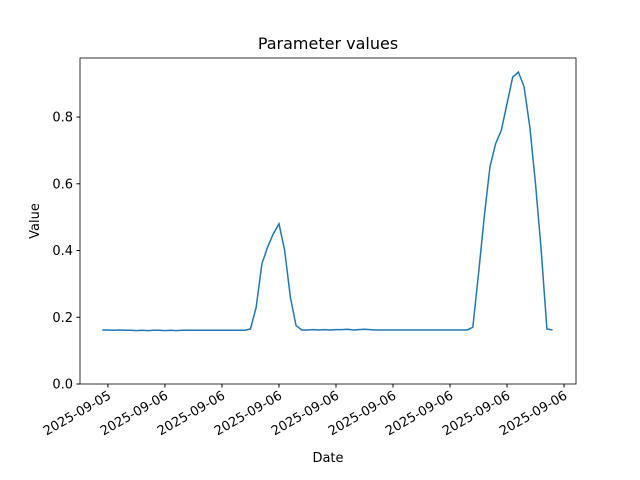  Describe the element at coordinates (62, 385) in the screenshot. I see `y-tick-label: 0.0` at that location.